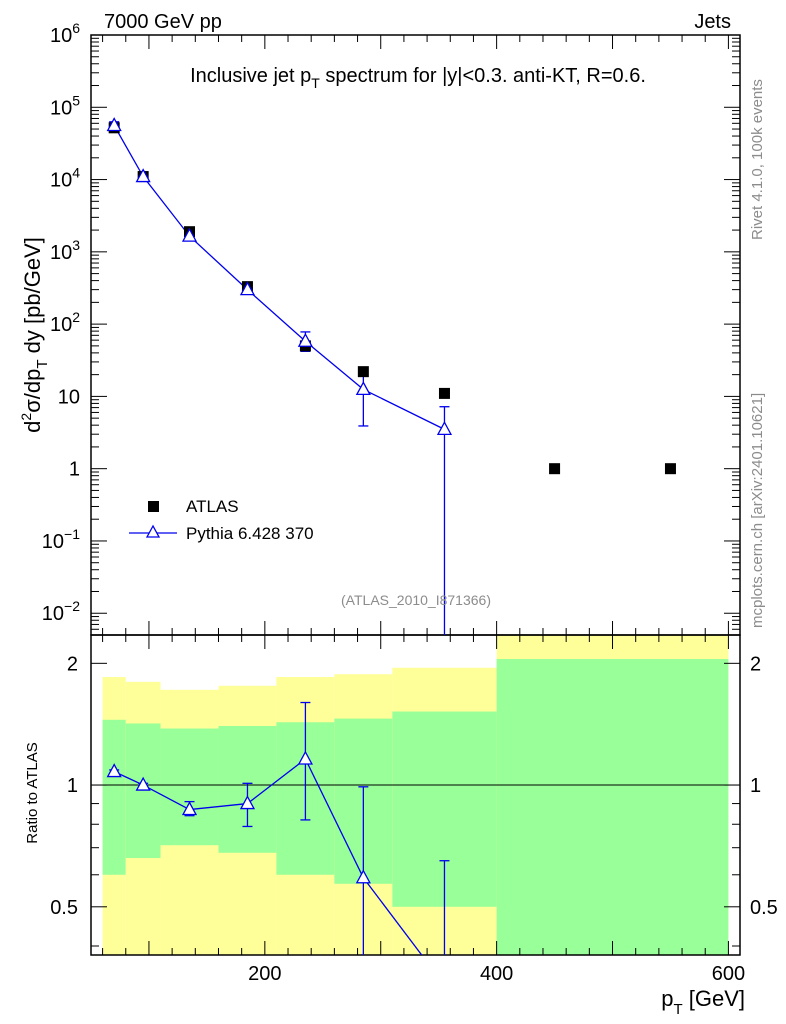  Describe the element at coordinates (76, 173) in the screenshot. I see `main-y-tick-label-exp: 4` at that location.